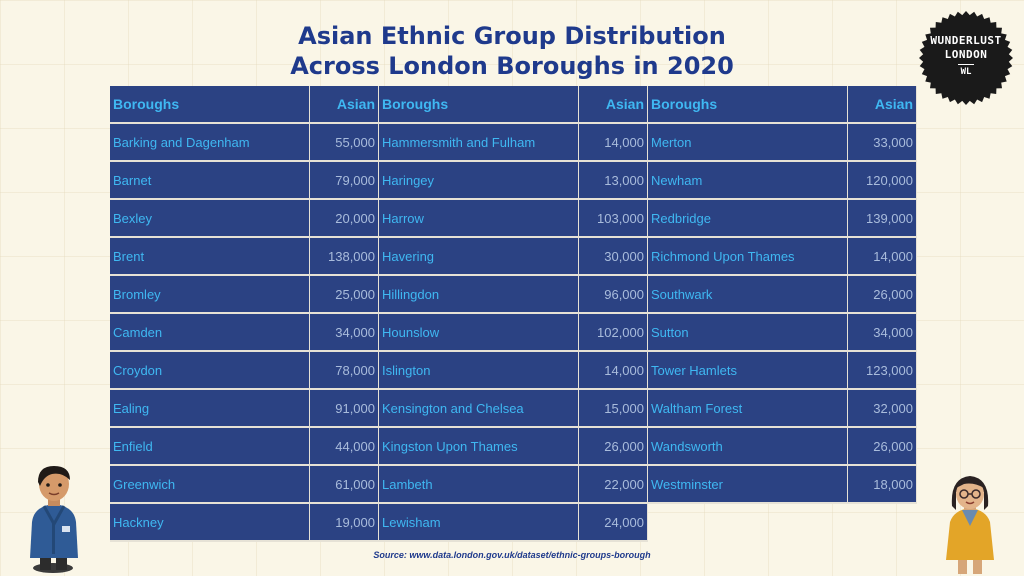 The height and width of the screenshot is (576, 1024). Describe the element at coordinates (344, 219) in the screenshot. I see `asian-population-cell: 20,000` at that location.